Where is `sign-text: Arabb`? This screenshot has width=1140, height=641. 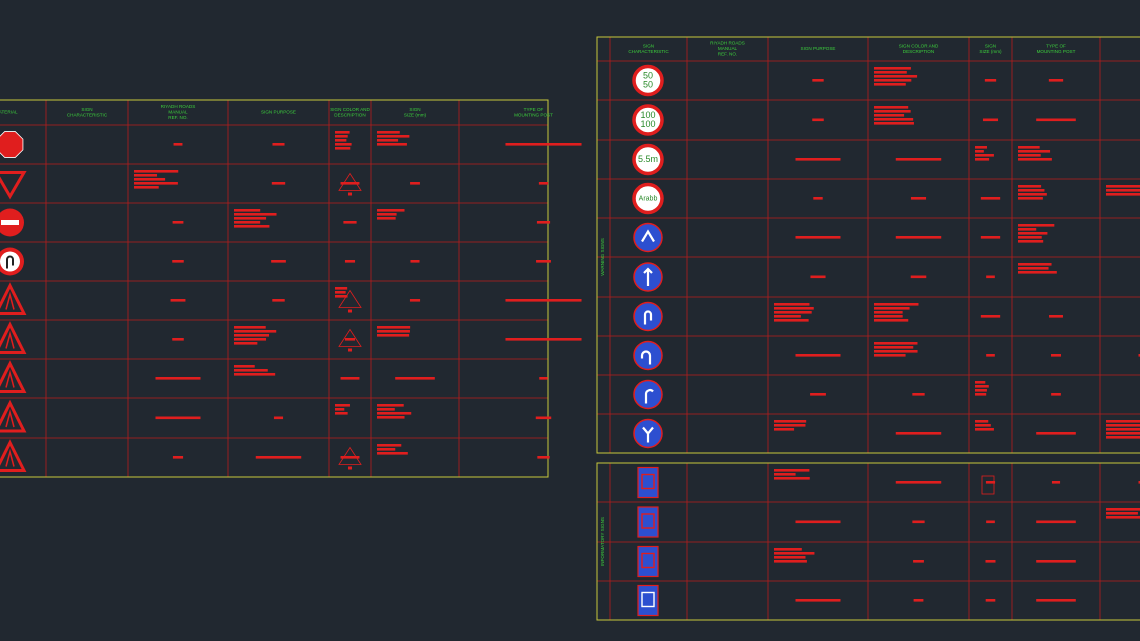 sign-text: Arabb is located at coordinates (648, 198).